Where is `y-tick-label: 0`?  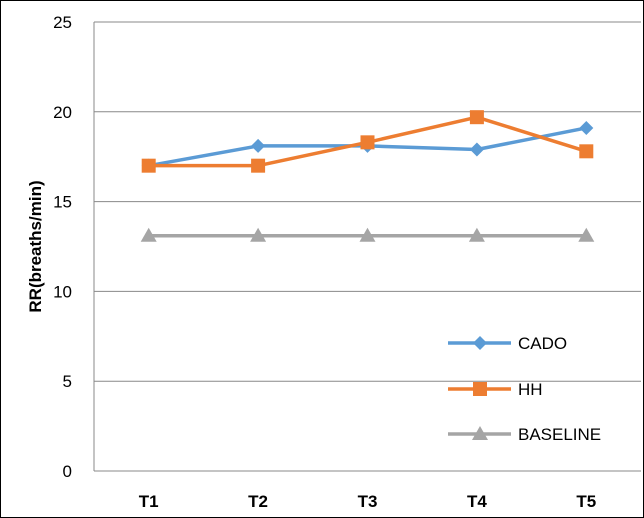 y-tick-label: 0 is located at coordinates (67, 471).